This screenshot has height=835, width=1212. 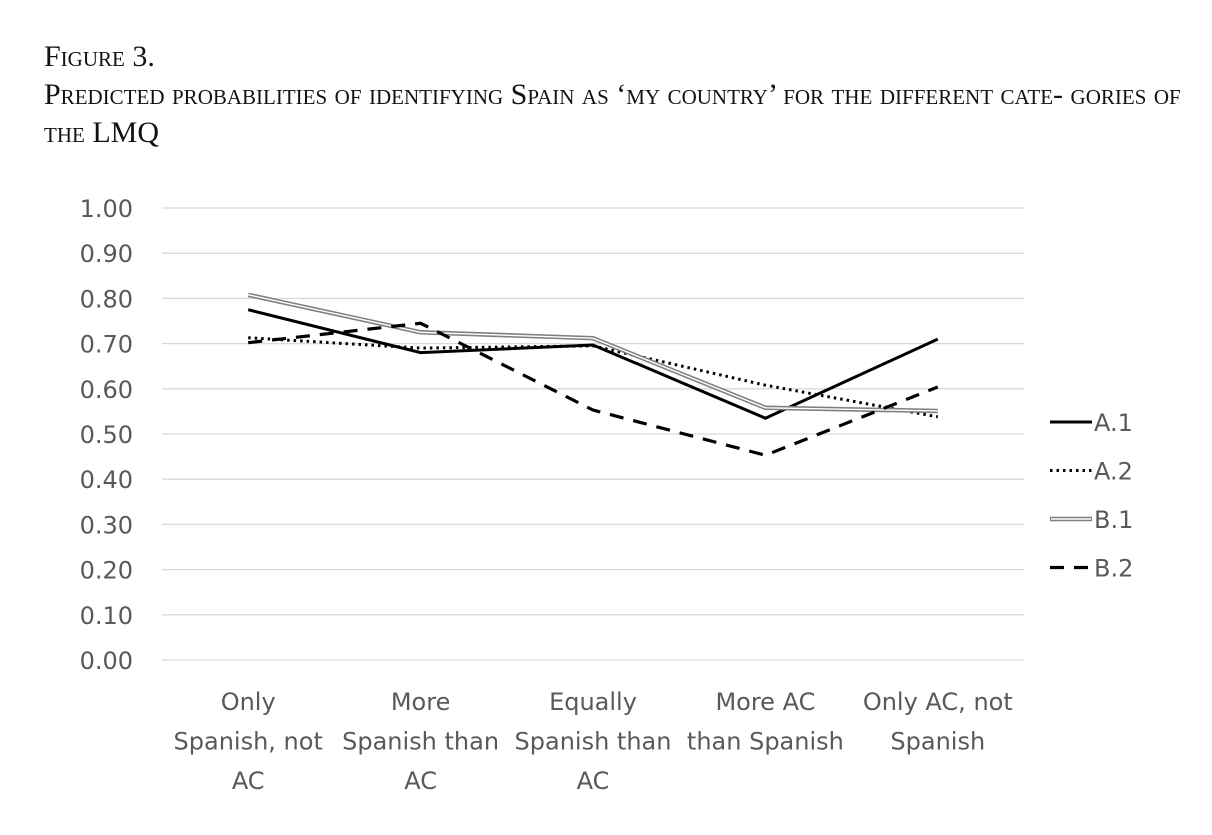 I want to click on legend: A.1 A.2 B.1 B.2, so click(x=1091, y=496).